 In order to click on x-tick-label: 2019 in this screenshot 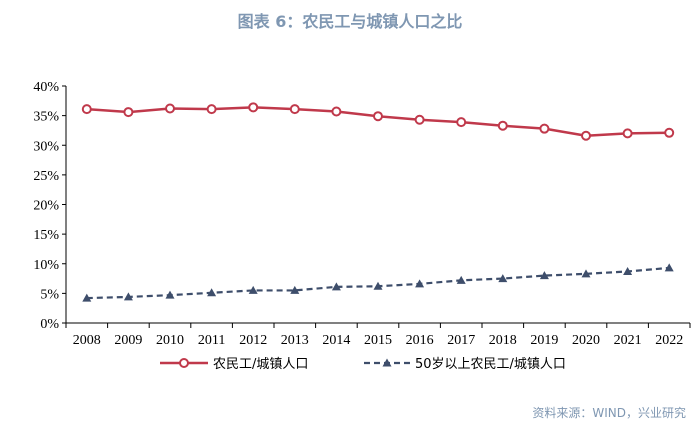, I will do `click(544, 340)`.